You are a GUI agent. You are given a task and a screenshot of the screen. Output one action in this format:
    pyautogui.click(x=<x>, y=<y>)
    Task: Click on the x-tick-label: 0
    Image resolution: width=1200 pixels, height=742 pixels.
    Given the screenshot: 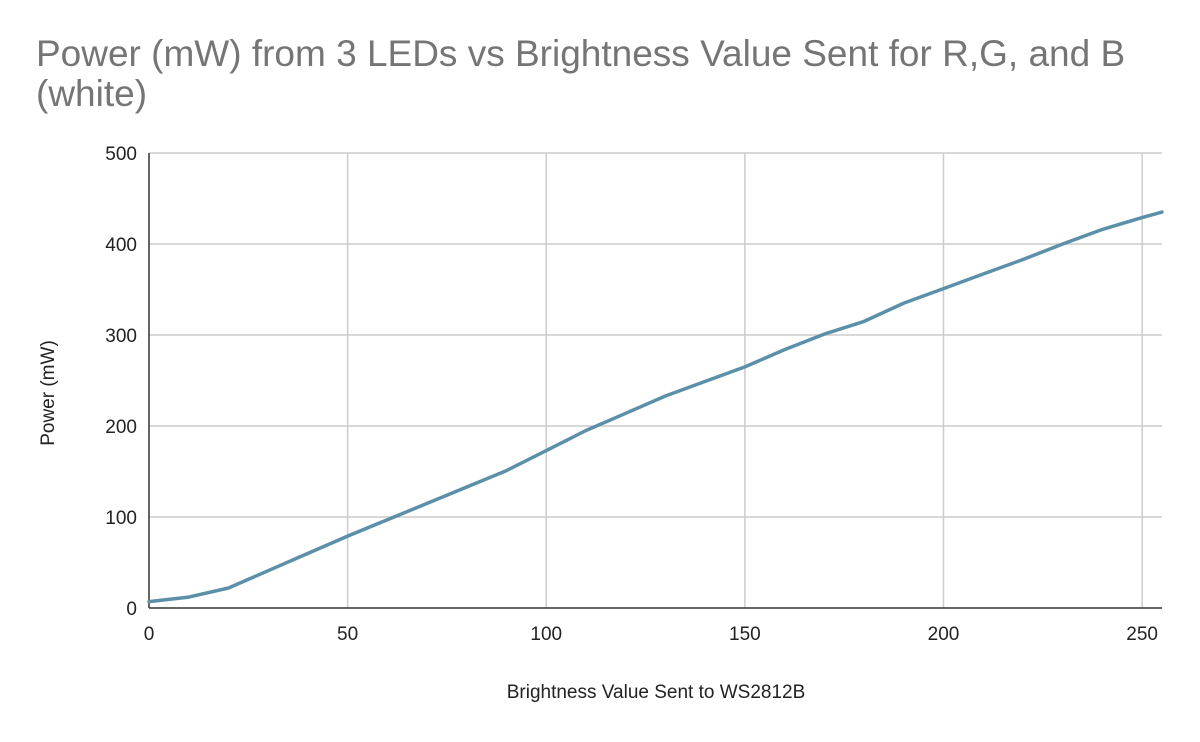 What is the action you would take?
    pyautogui.click(x=149, y=634)
    